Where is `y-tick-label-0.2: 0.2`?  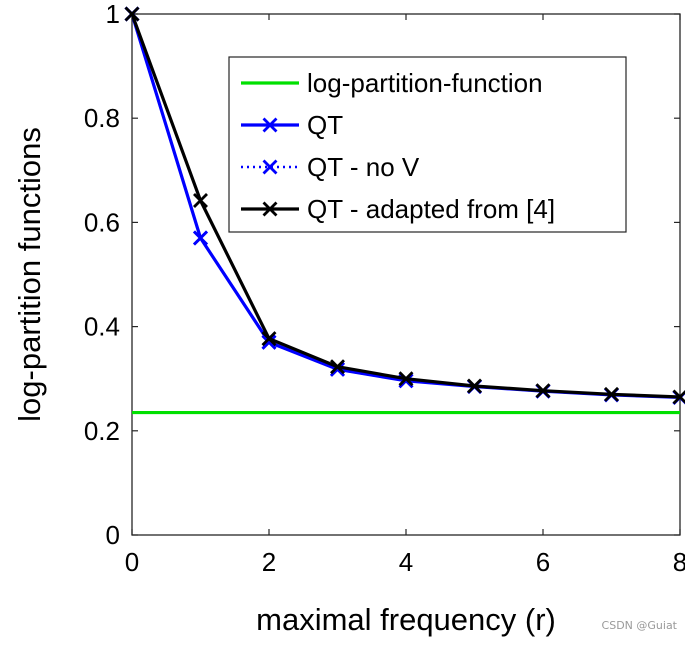
y-tick-label-0.2: 0.2 is located at coordinates (102, 431).